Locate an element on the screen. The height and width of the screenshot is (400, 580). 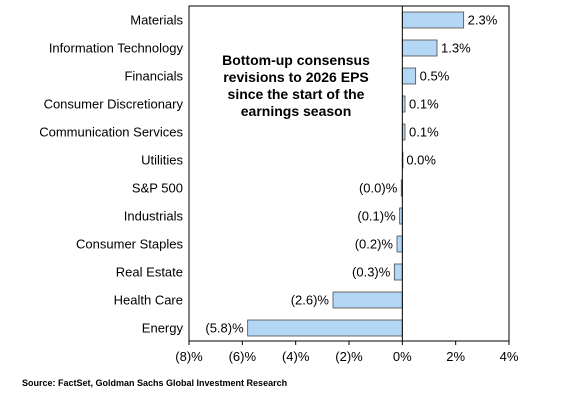
x-tick-label: (8)% is located at coordinates (189, 356).